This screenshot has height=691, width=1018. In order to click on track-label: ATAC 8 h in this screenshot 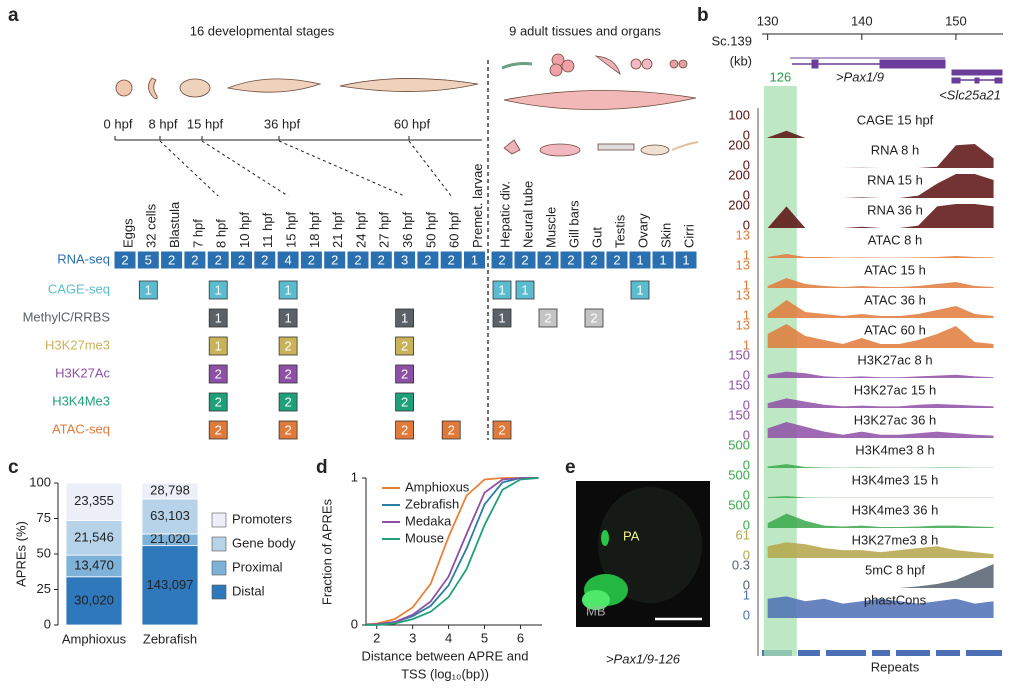, I will do `click(895, 239)`.